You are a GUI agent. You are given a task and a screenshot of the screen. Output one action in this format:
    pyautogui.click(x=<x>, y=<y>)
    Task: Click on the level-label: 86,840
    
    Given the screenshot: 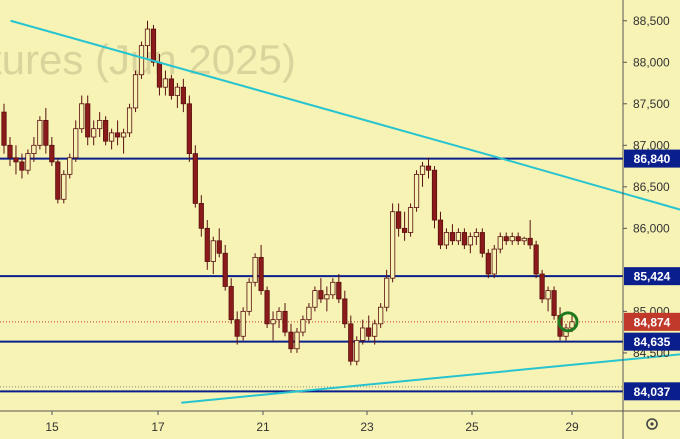 What is the action you would take?
    pyautogui.click(x=652, y=159)
    